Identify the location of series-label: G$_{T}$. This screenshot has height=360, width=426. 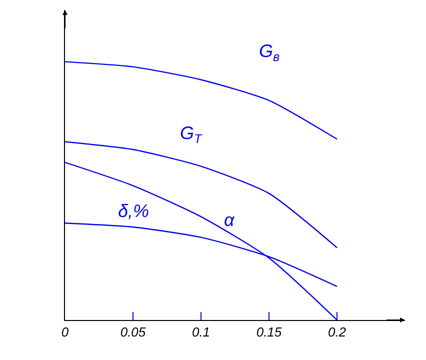
(192, 134).